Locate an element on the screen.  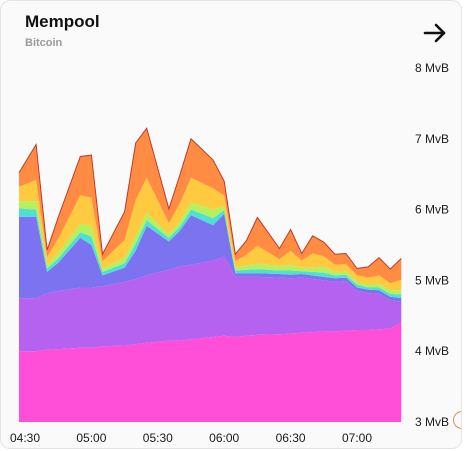
x-tick-label: 06:00 is located at coordinates (224, 438).